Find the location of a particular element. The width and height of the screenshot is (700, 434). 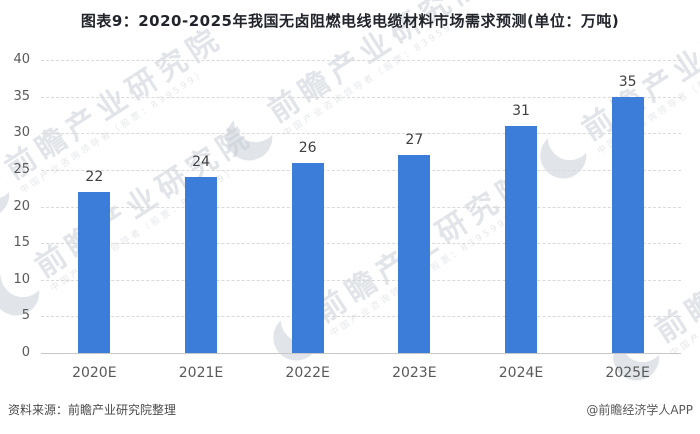

x-axis-category-label: 2024E is located at coordinates (521, 373).